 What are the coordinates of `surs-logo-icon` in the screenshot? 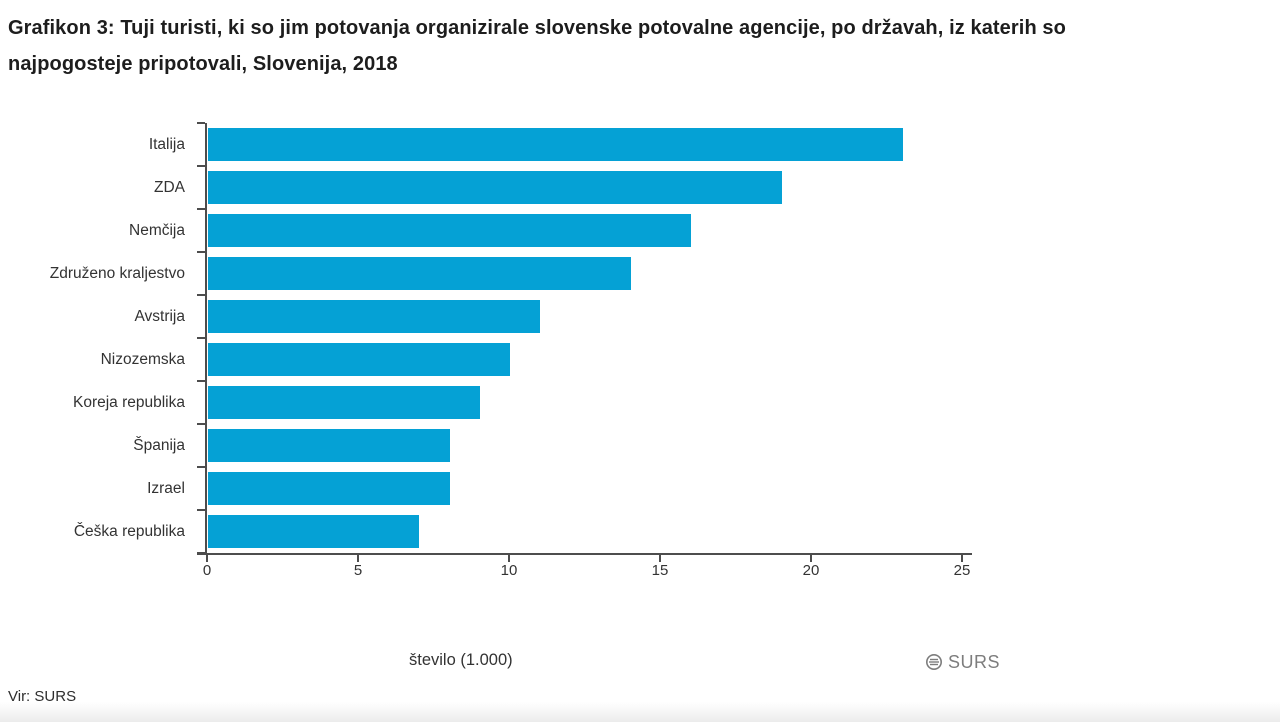 It's located at (934, 662).